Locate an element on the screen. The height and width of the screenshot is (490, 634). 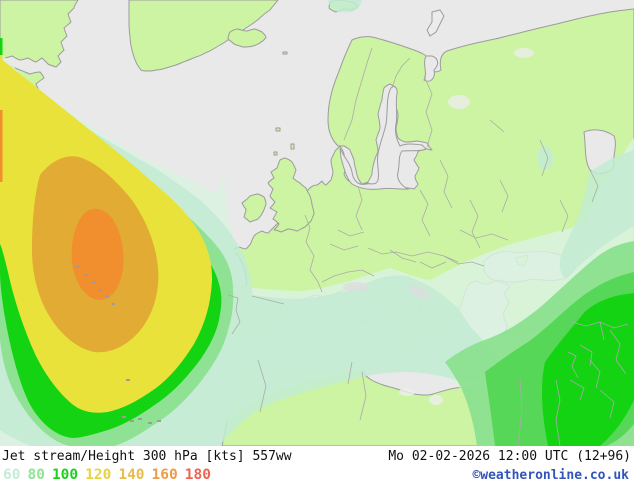
band-mint-northeast is located at coordinates (596, 214).